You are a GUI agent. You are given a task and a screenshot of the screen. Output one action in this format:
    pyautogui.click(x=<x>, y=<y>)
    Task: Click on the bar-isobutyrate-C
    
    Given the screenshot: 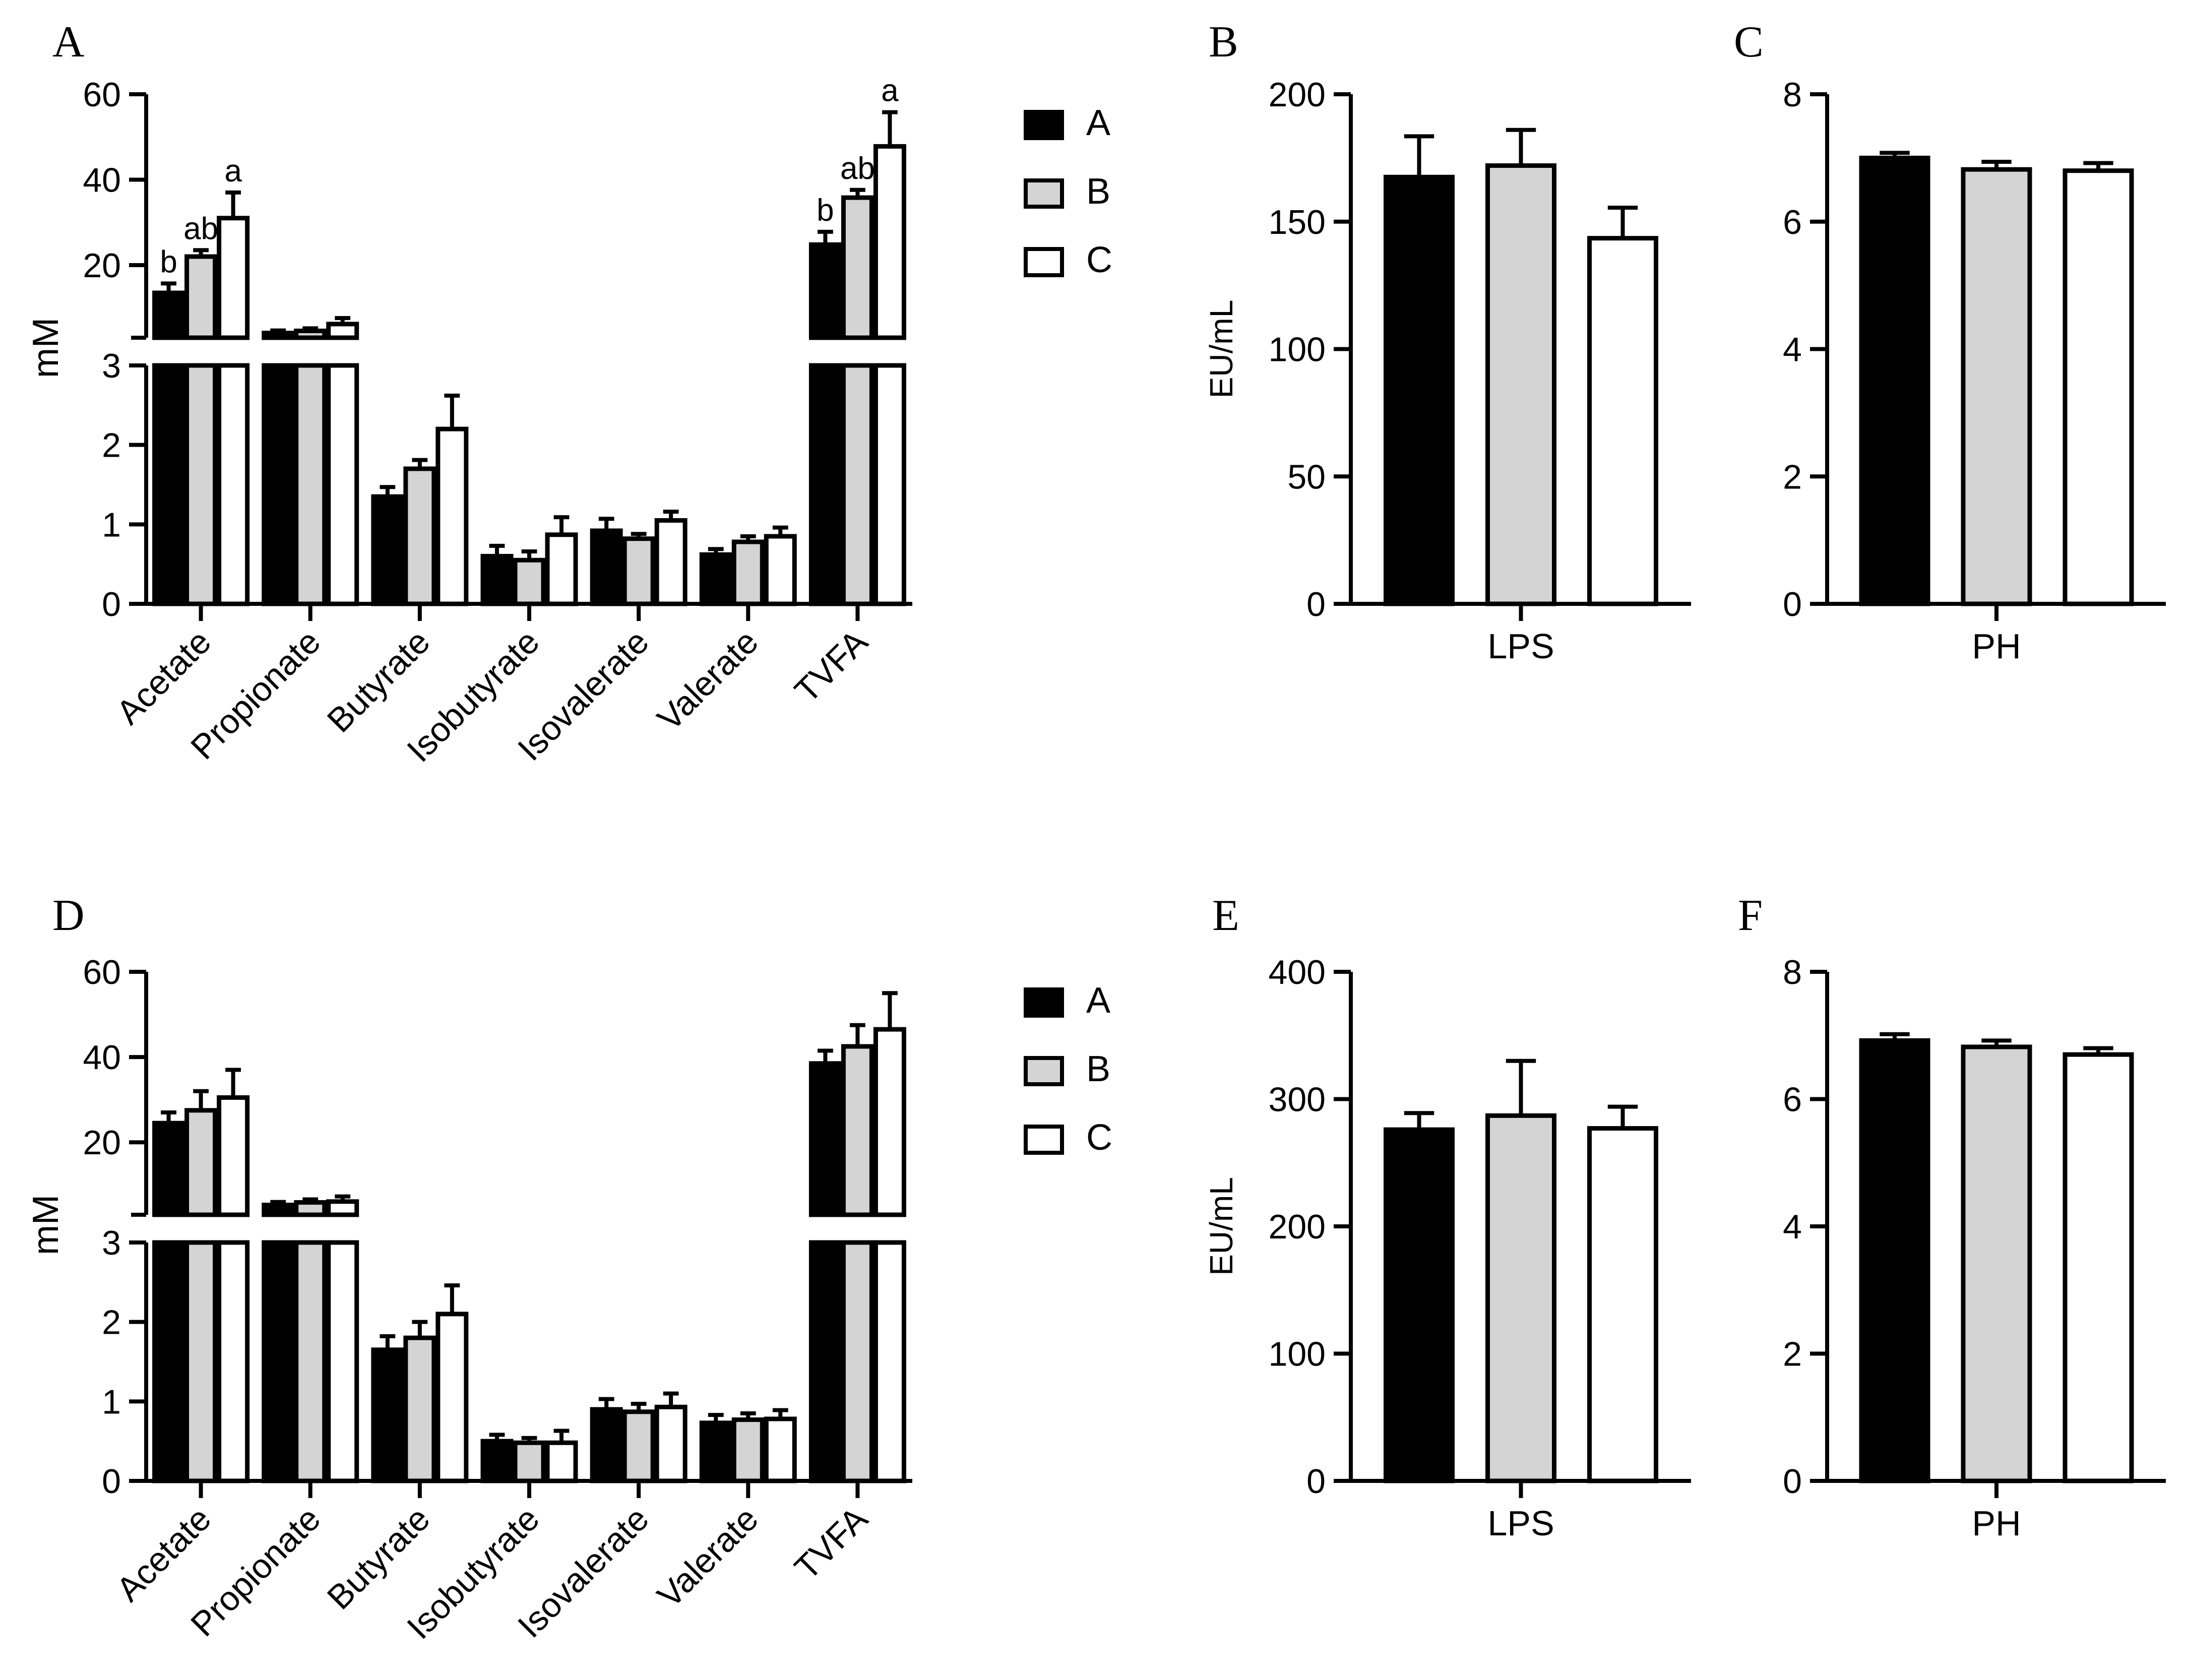 What is the action you would take?
    pyautogui.click(x=561, y=569)
    